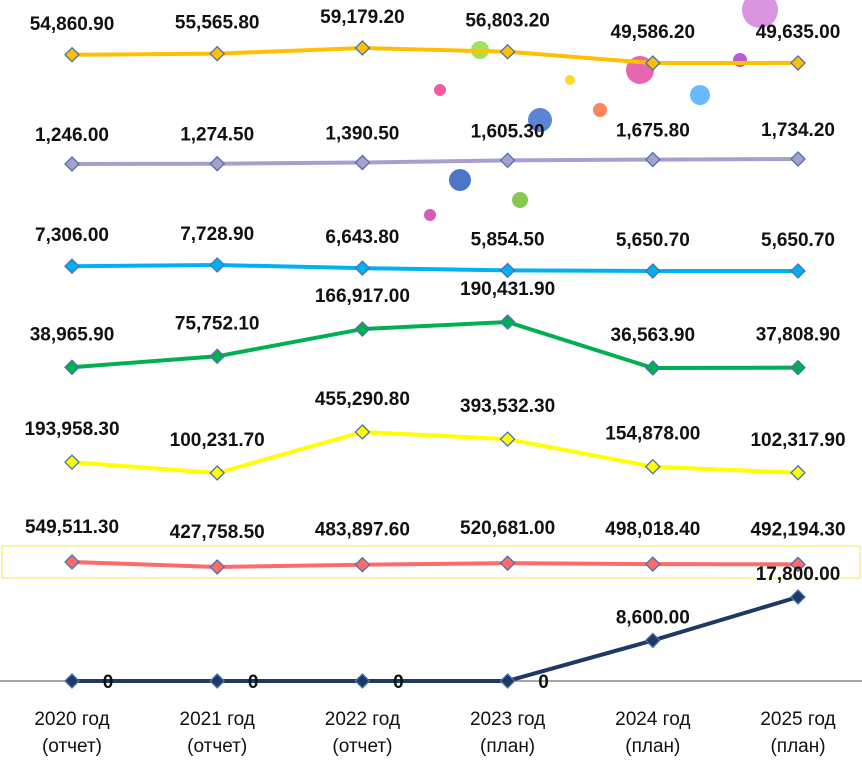 The height and width of the screenshot is (761, 862). I want to click on data-label: 492,194.30, so click(797, 529).